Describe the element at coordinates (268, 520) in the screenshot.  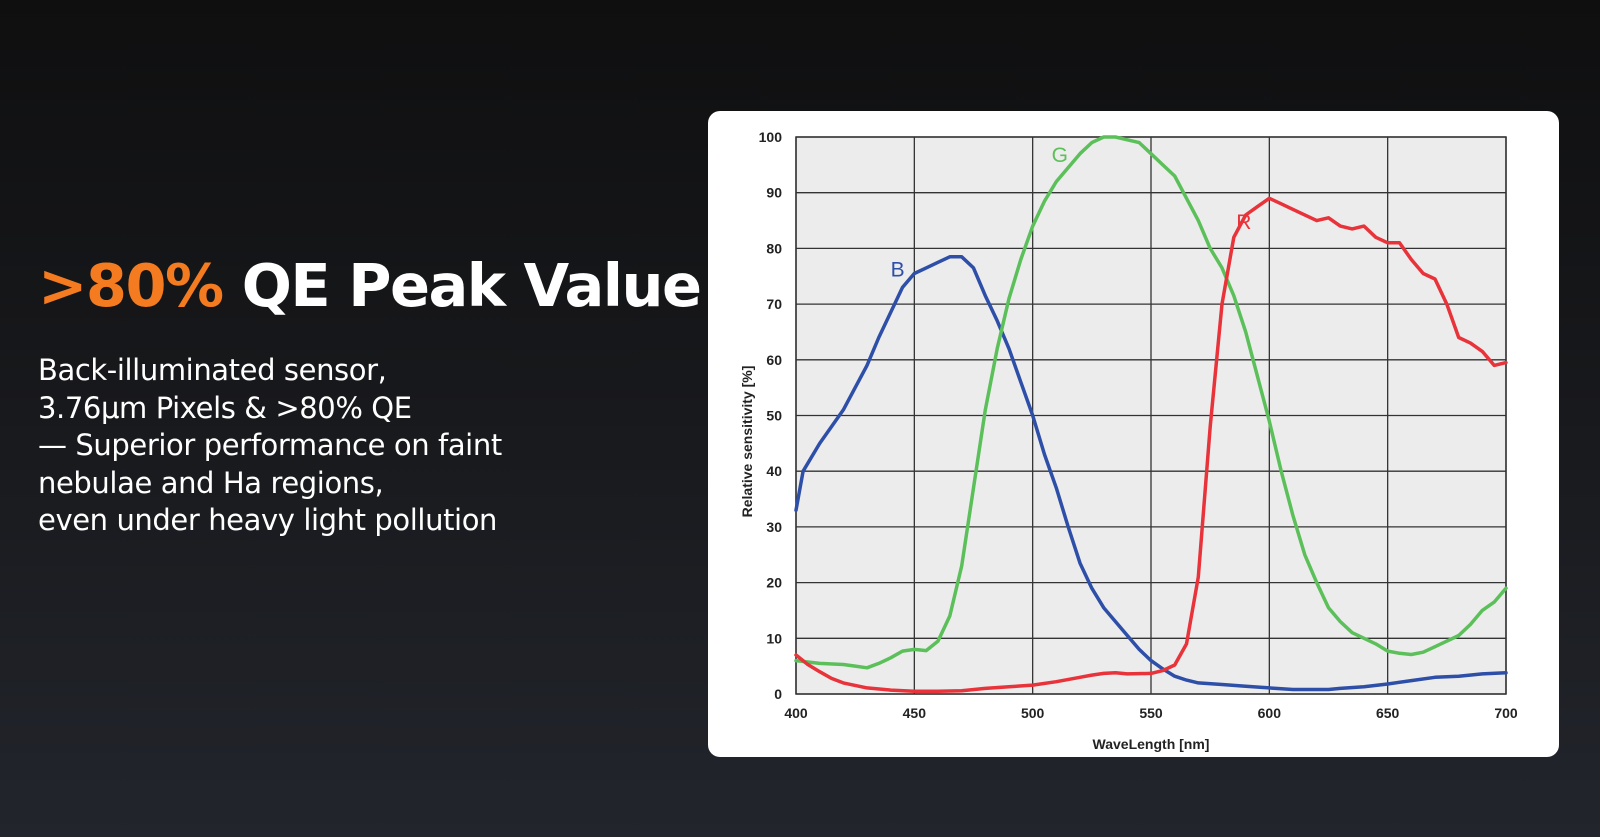
I see `description-line: even under heavy light pollution` at that location.